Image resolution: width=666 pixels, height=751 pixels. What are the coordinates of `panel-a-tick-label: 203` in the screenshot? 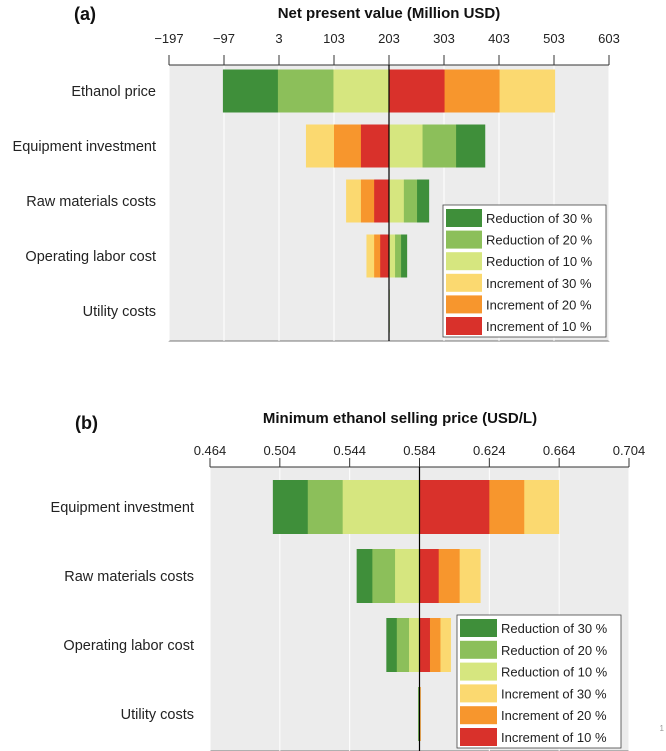 It's located at (389, 38).